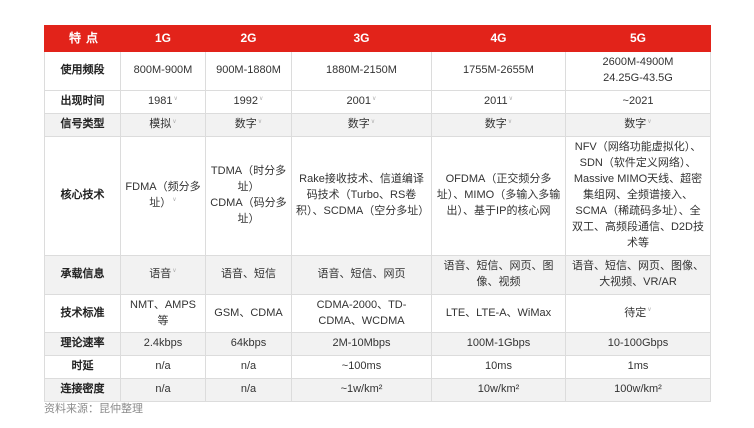 The image size is (754, 428). What do you see at coordinates (82, 313) in the screenshot?
I see `row-label: 技术标准` at bounding box center [82, 313].